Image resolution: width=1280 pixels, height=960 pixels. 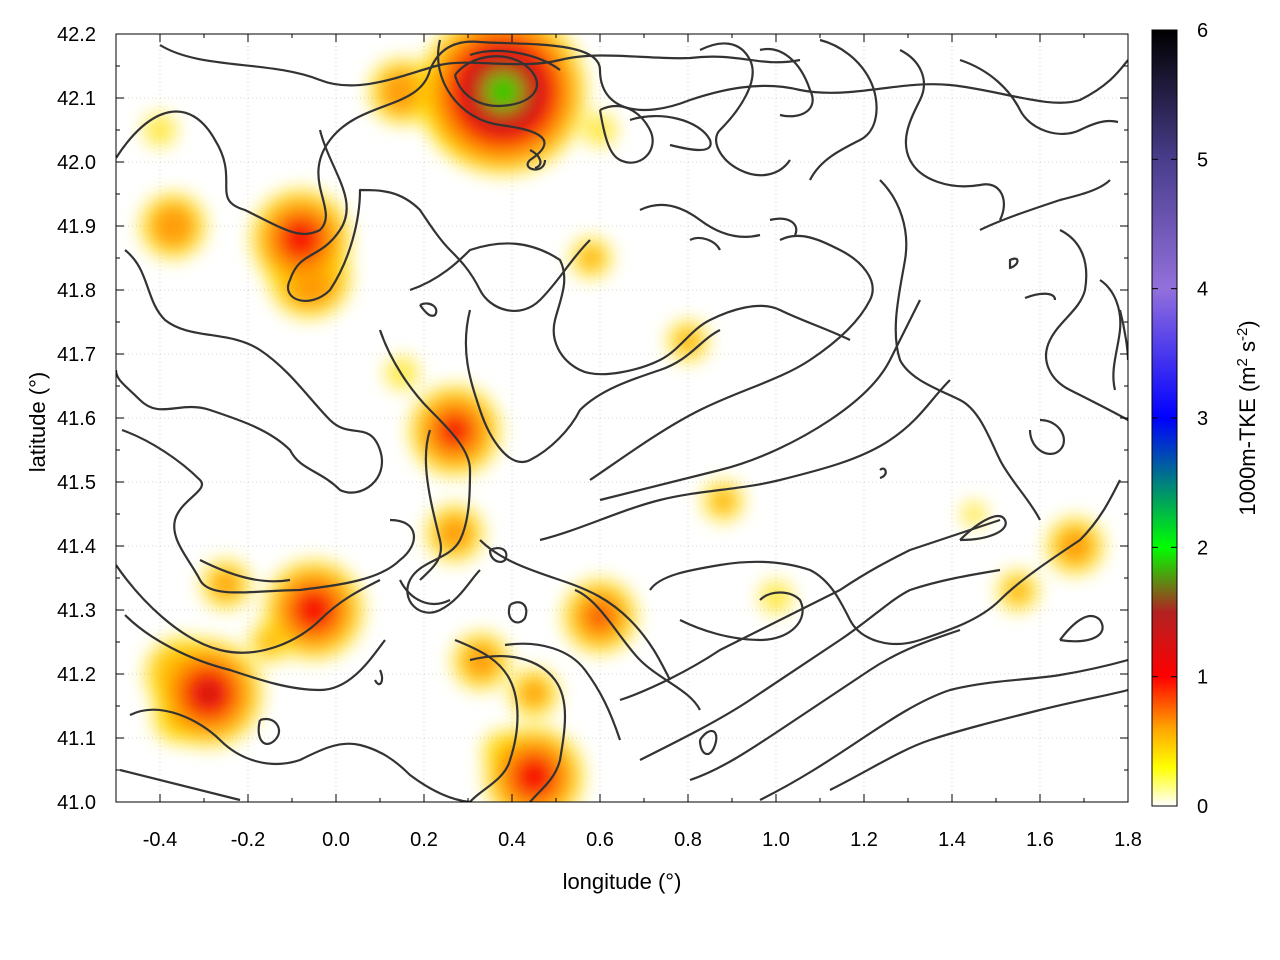 What do you see at coordinates (160, 840) in the screenshot?
I see `x-tick-label: -0.4` at bounding box center [160, 840].